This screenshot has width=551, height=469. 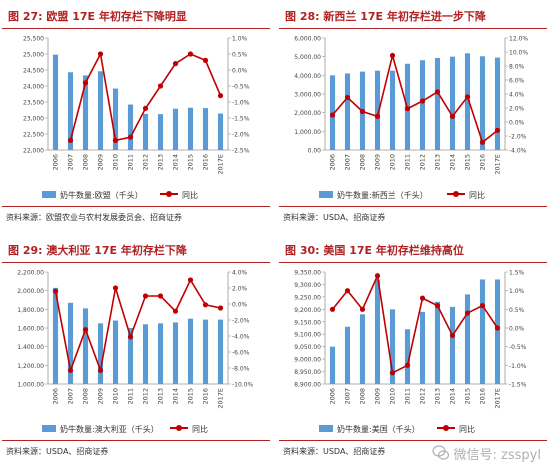 I want to click on y2-tick-label: -1.0%, so click(x=241, y=103).